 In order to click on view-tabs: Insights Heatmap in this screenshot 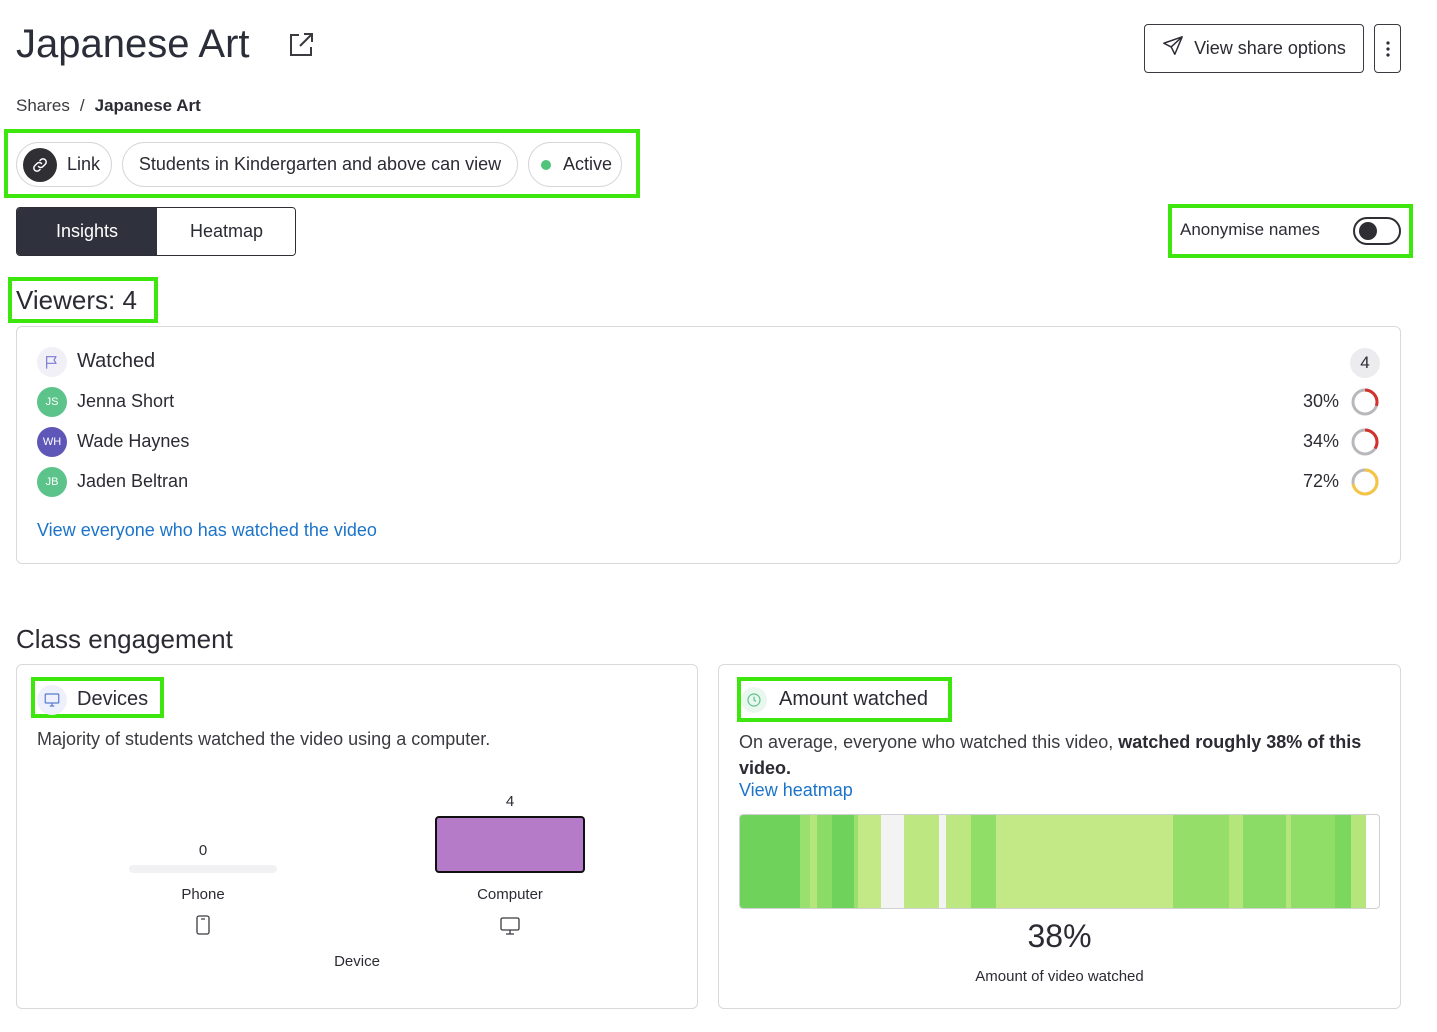, I will do `click(156, 231)`.